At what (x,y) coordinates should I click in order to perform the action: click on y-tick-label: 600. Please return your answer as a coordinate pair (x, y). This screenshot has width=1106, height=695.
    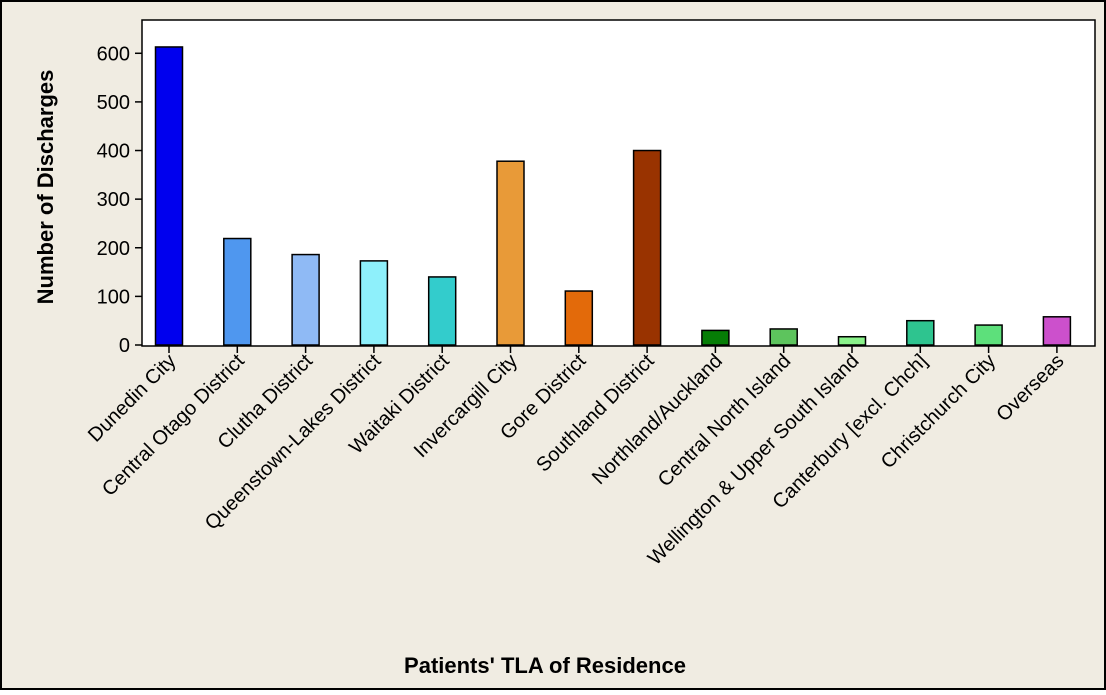
    Looking at the image, I should click on (113, 54).